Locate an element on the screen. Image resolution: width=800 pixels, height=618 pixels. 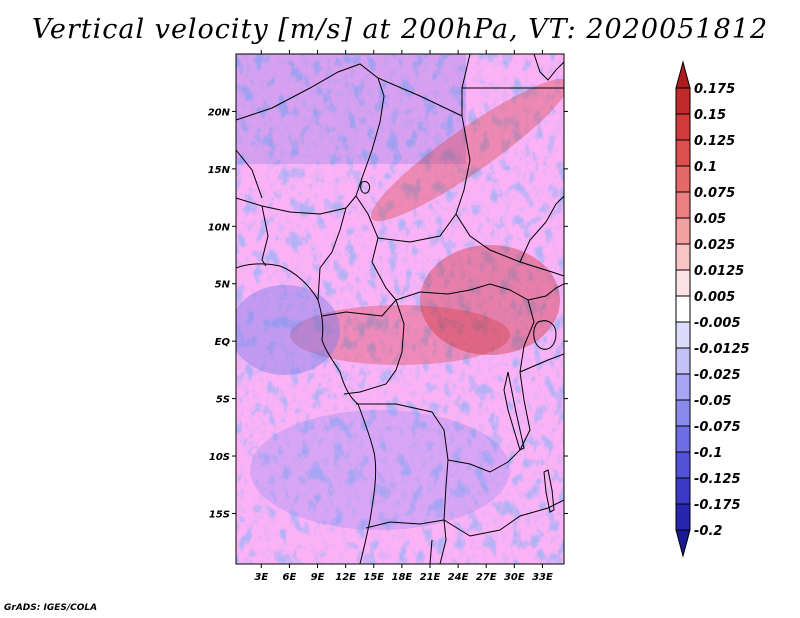
lat-tick-label: 15S is located at coordinates (219, 514).